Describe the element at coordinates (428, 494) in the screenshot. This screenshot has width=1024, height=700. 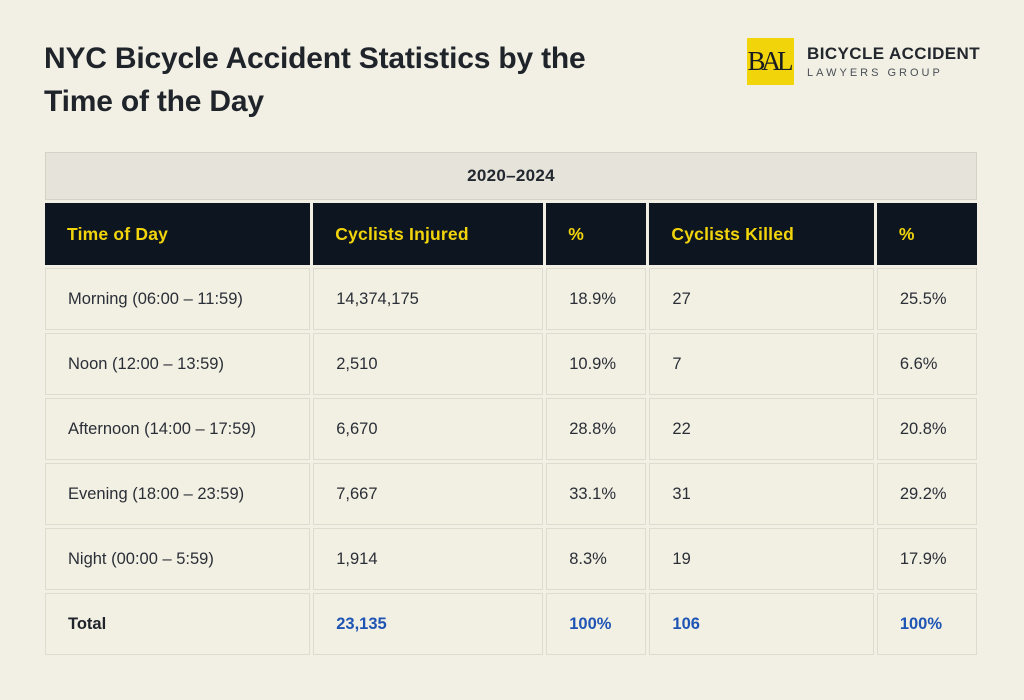
I see `cell-cyclists-injured: 7,667` at that location.